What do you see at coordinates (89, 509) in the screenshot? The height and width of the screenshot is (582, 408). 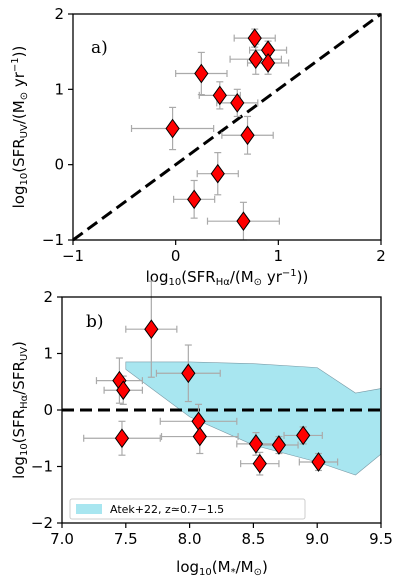 I see `legend-swatch` at bounding box center [89, 509].